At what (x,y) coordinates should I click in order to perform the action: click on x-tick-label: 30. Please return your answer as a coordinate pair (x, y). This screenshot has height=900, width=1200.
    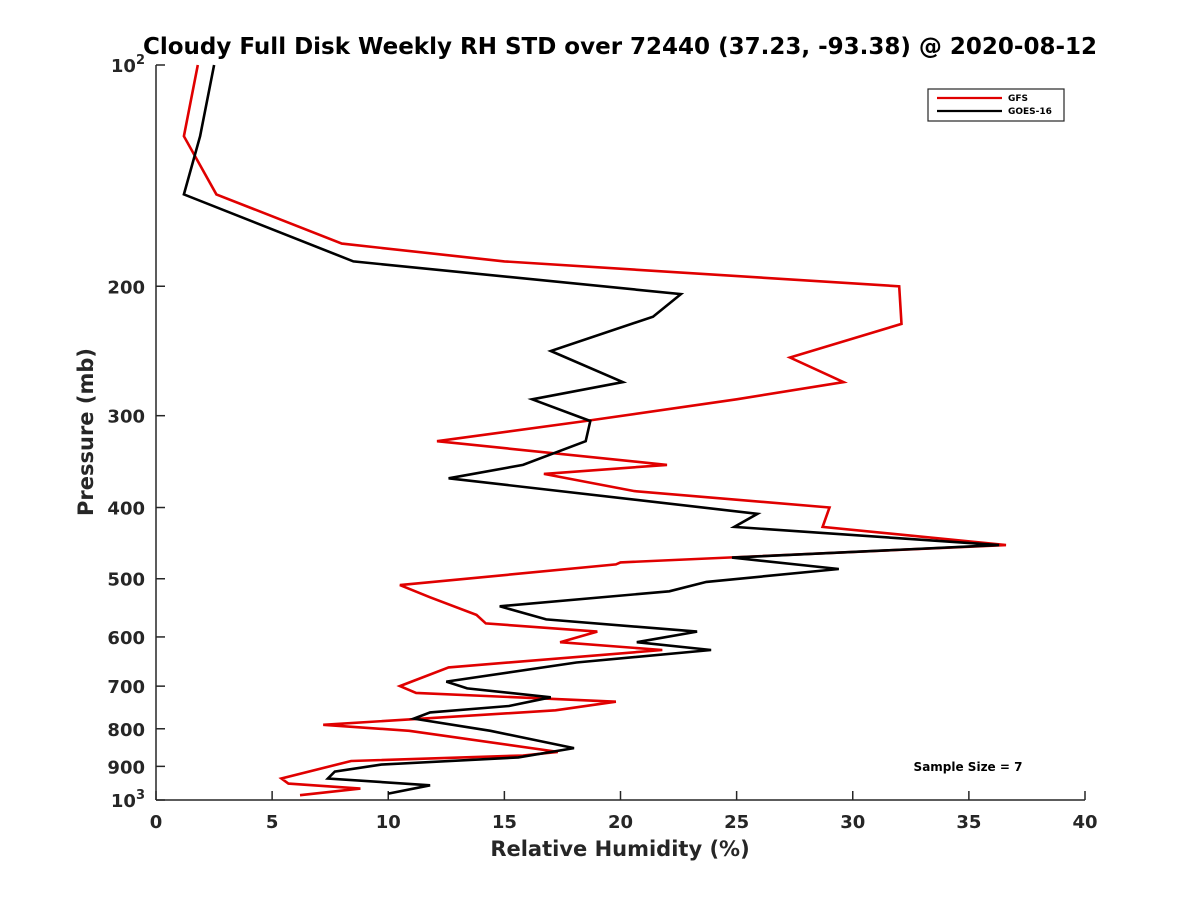
    Looking at the image, I should click on (852, 822).